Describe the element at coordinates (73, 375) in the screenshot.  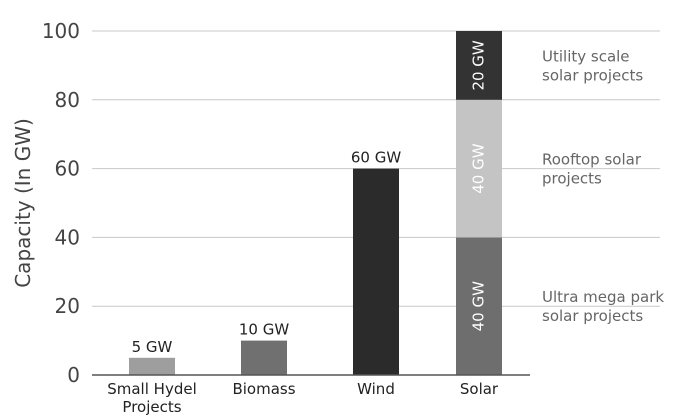
I see `y-tick-label: 0` at that location.